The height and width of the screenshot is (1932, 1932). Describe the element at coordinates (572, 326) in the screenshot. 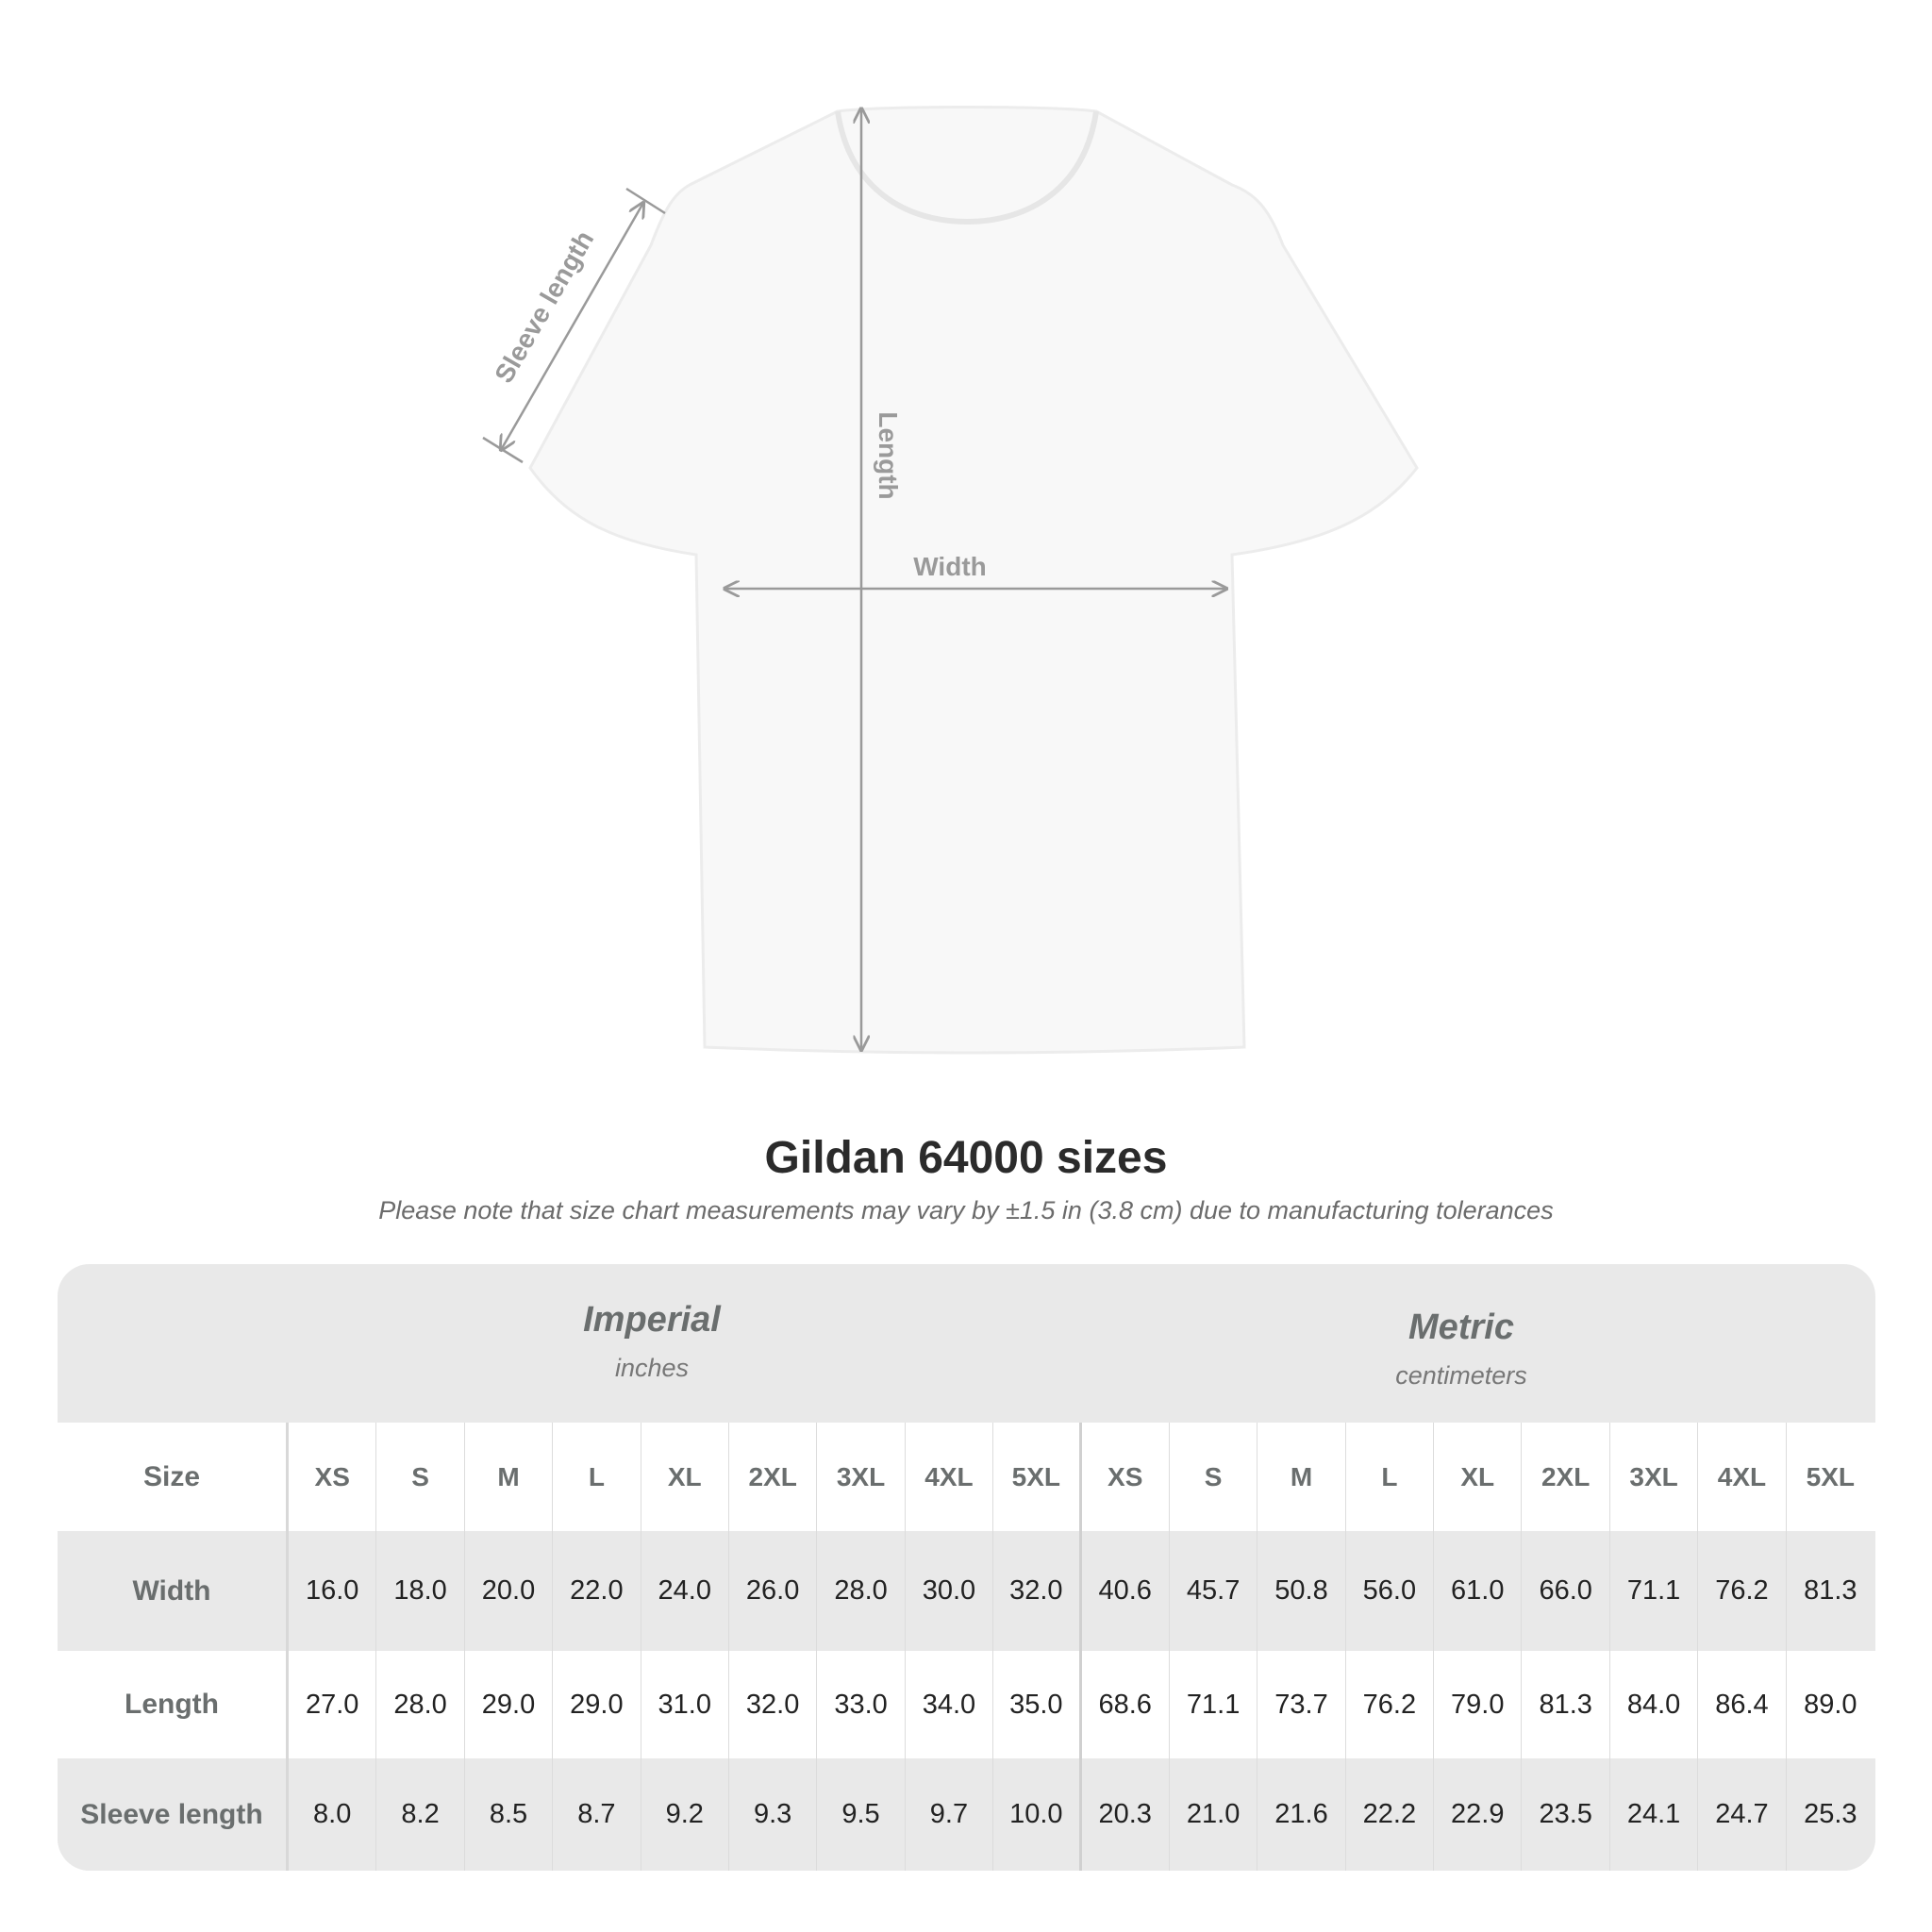

I see `sleeve-line` at that location.